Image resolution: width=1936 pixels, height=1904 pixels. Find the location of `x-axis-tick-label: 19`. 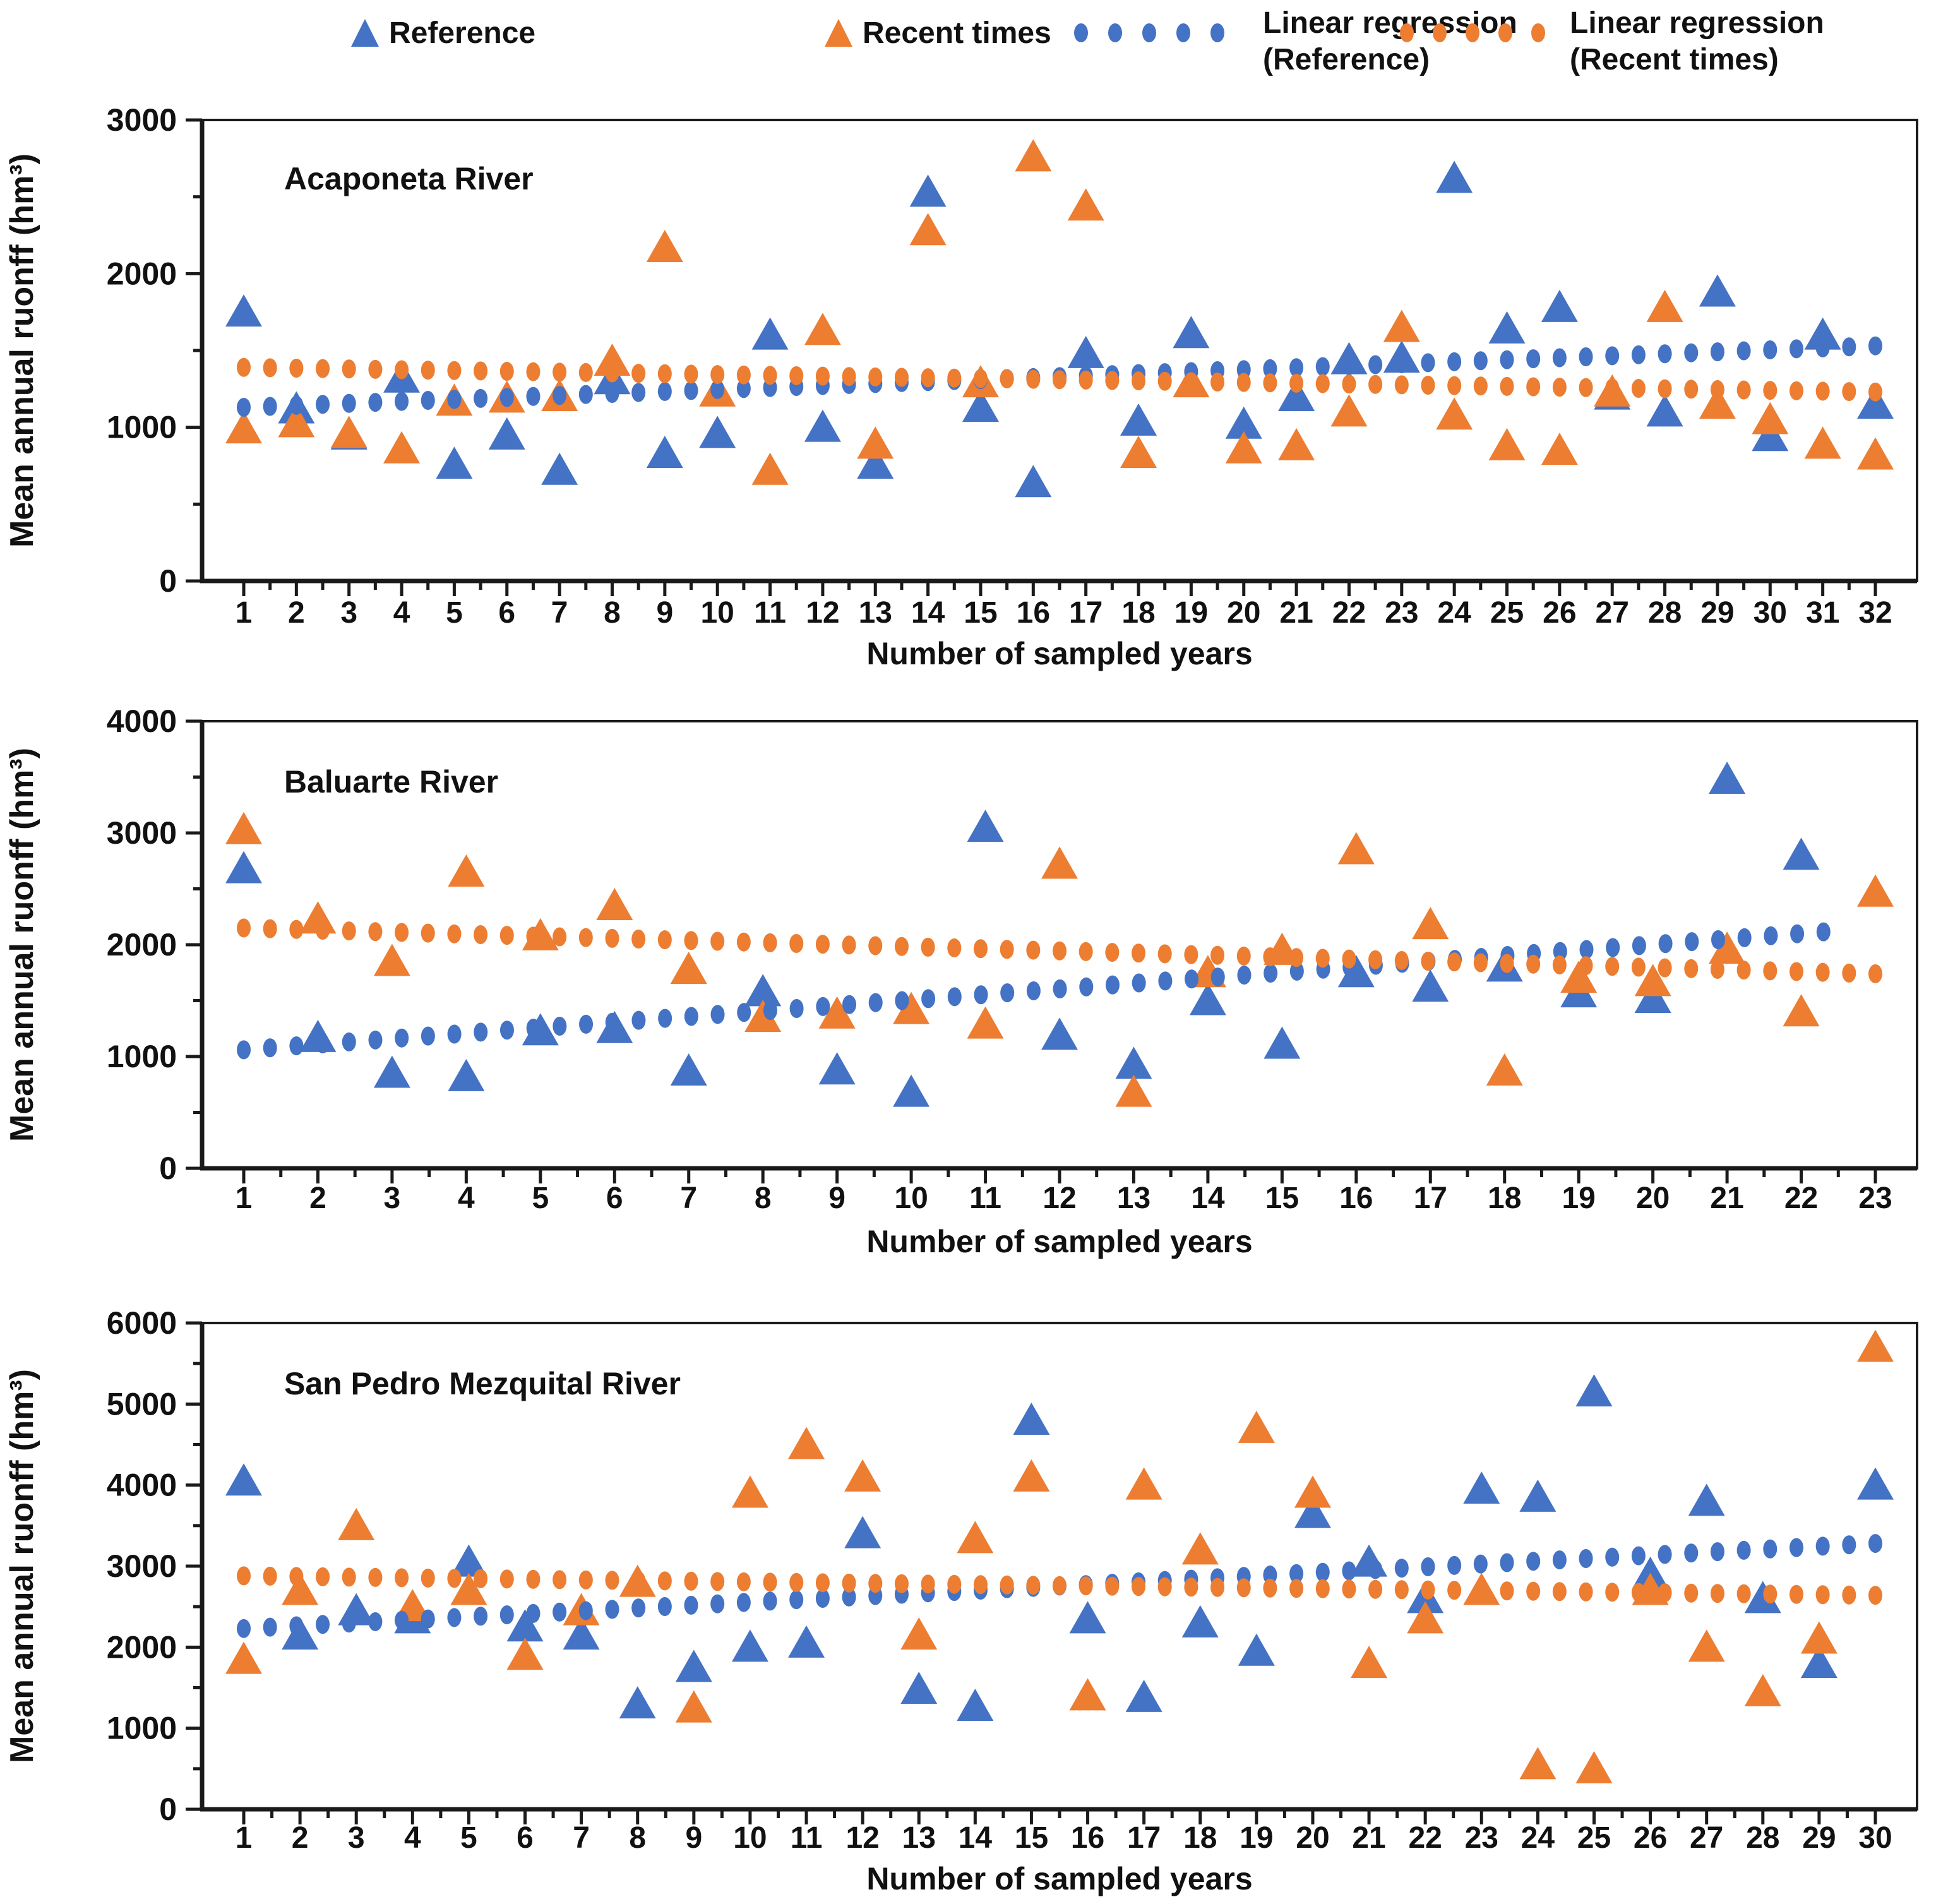

x-axis-tick-label: 19 is located at coordinates (1578, 1198).